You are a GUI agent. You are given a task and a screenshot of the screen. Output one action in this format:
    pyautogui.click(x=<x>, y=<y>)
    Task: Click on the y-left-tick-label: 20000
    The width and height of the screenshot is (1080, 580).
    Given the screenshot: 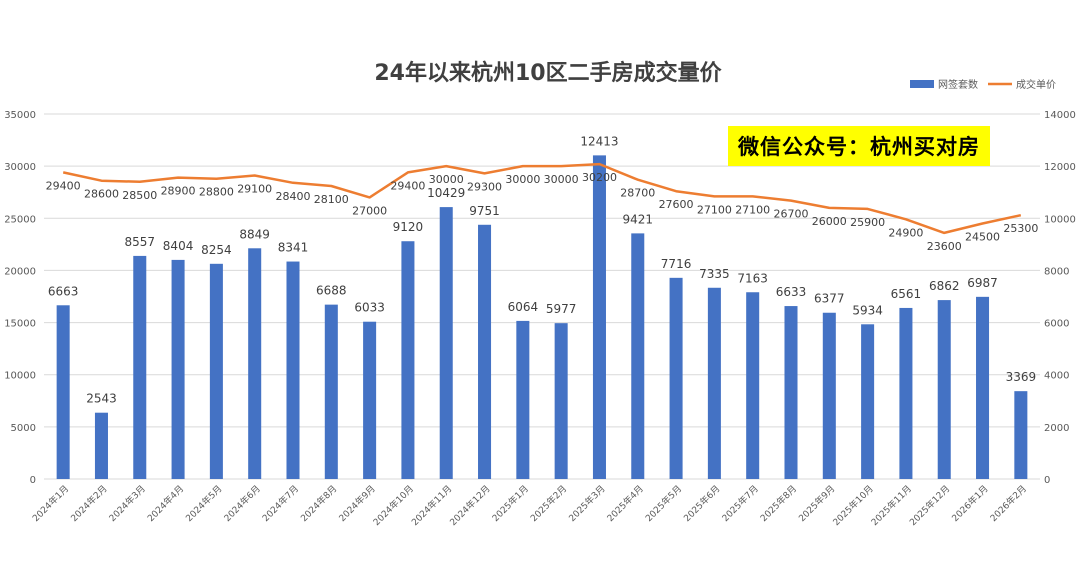 What is the action you would take?
    pyautogui.click(x=20, y=271)
    